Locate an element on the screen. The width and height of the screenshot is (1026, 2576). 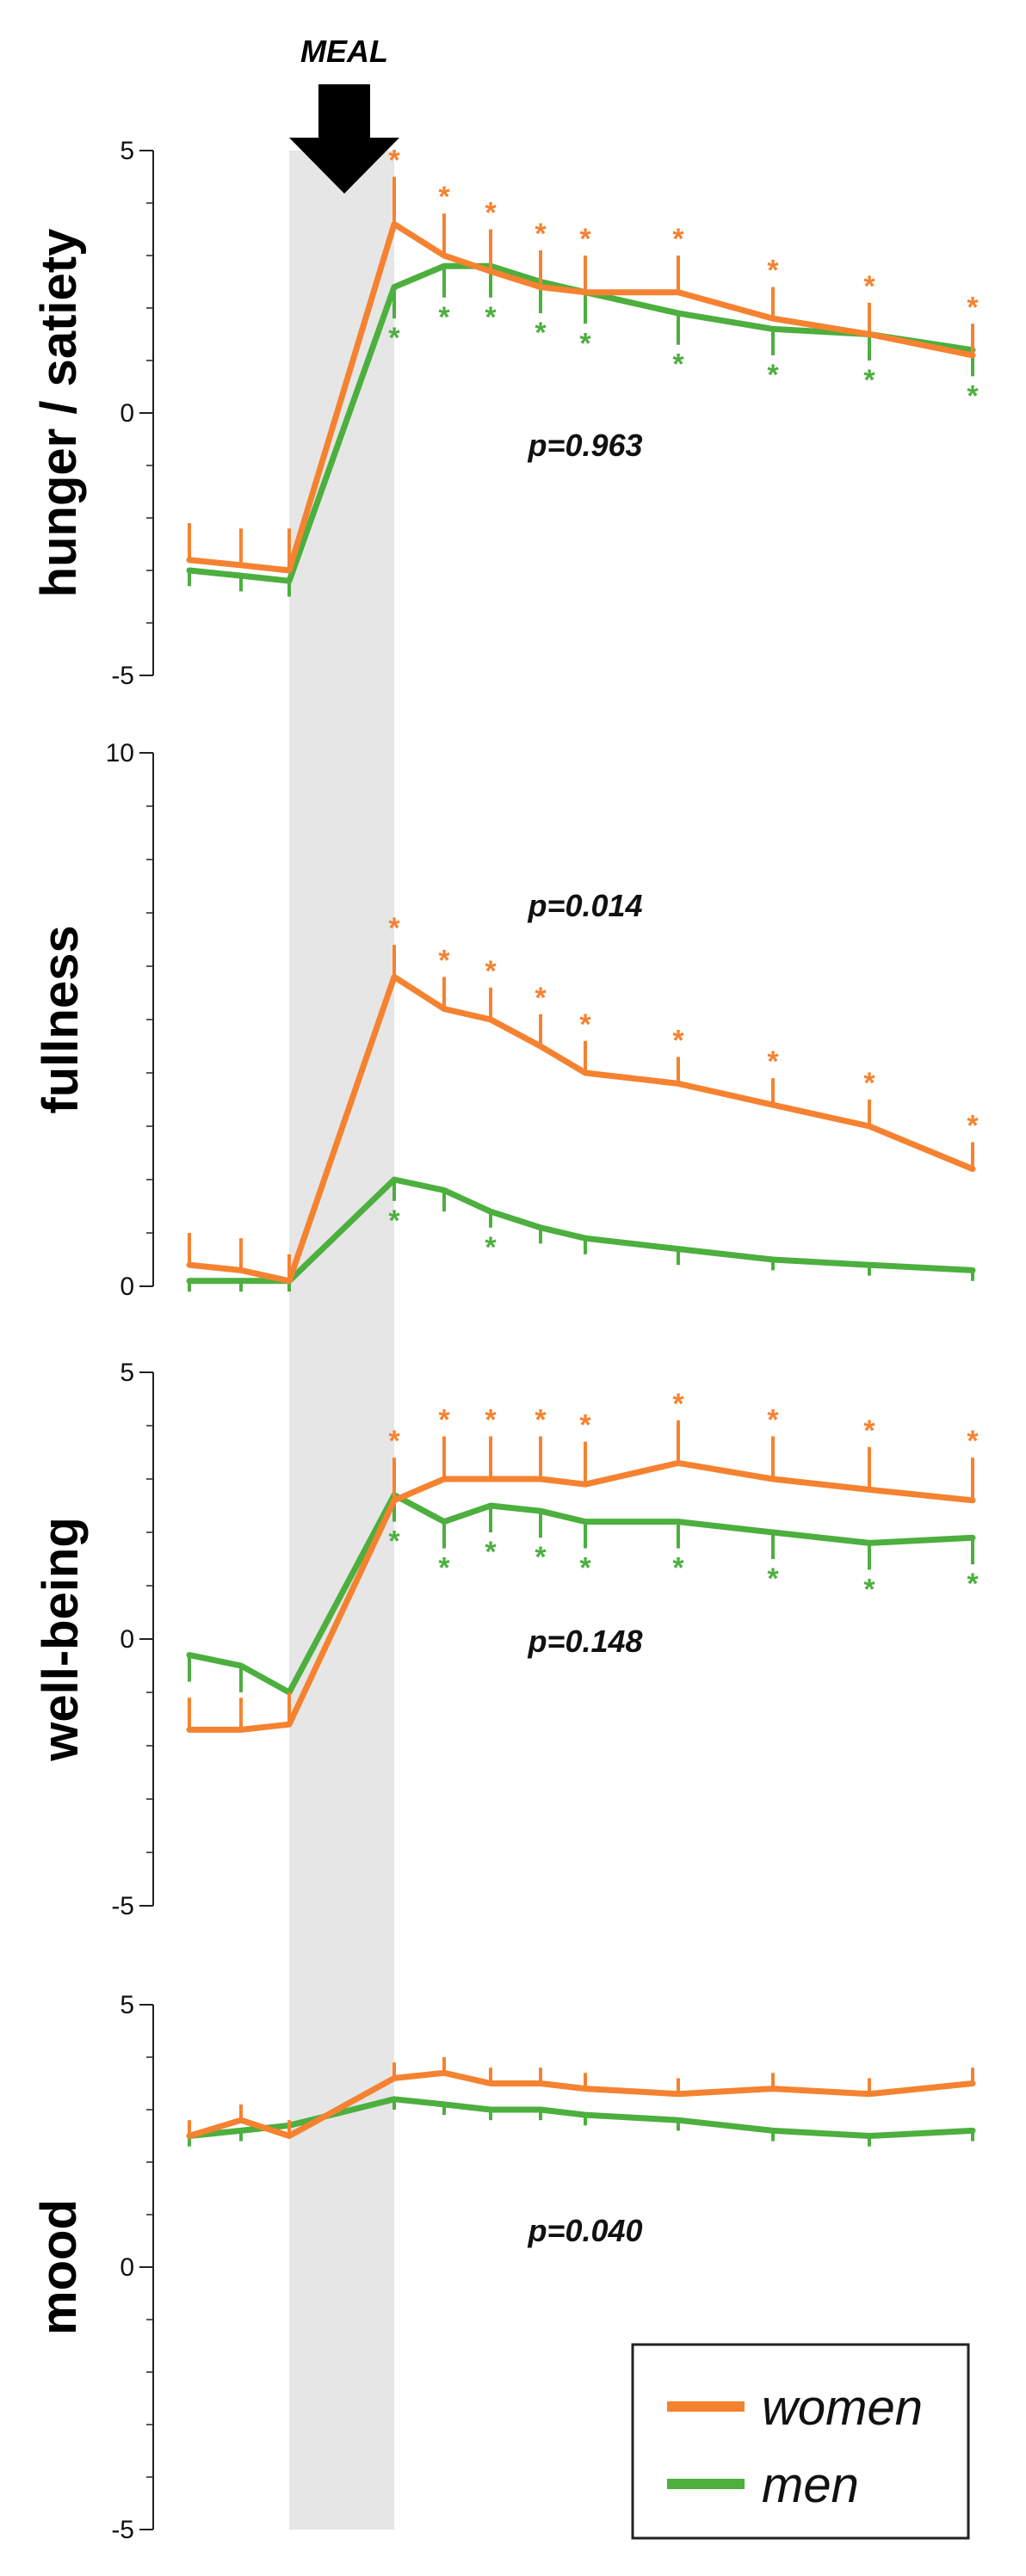
p-value-label: p=0.963 is located at coordinates (584, 445).